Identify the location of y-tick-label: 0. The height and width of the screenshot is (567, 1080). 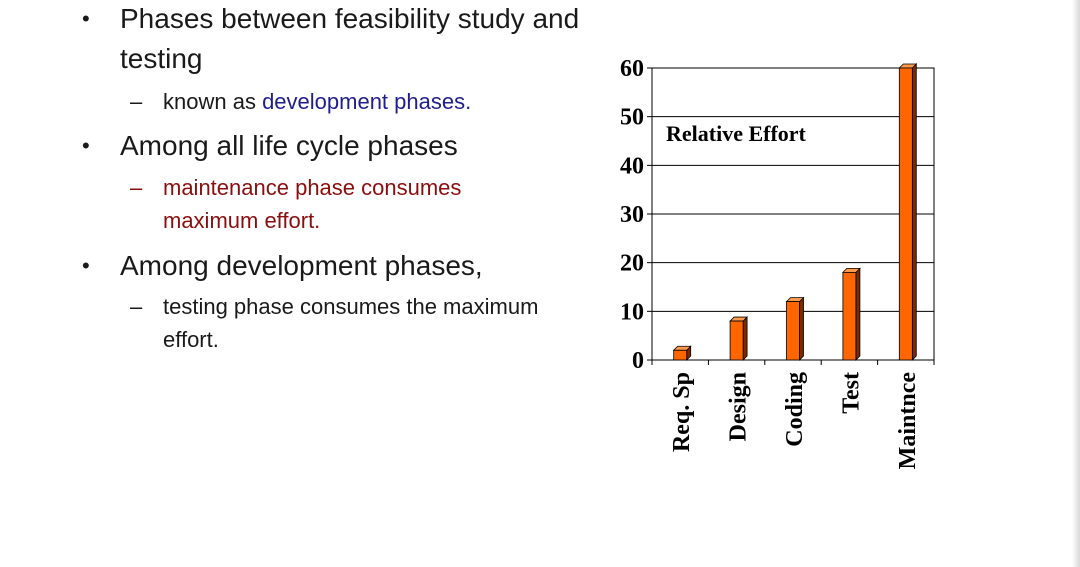
(638, 361).